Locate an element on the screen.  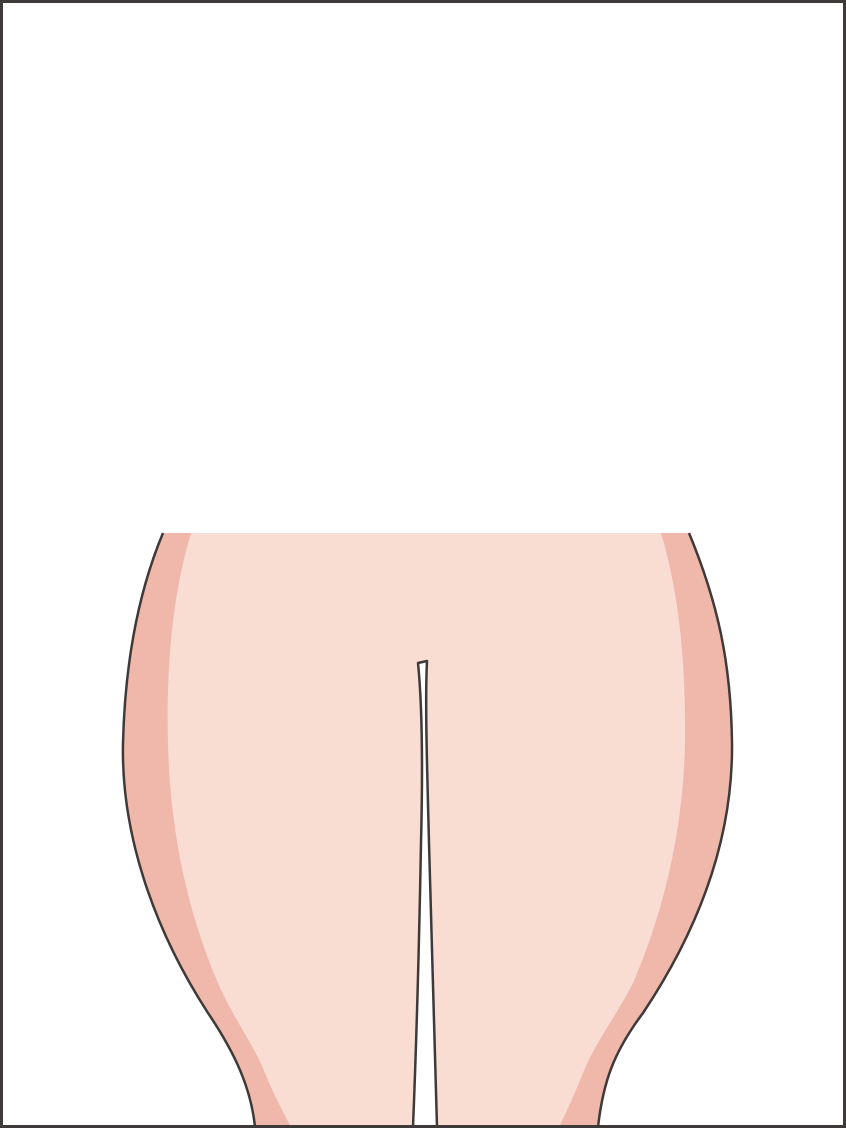
right-outline is located at coordinates (665, 828).